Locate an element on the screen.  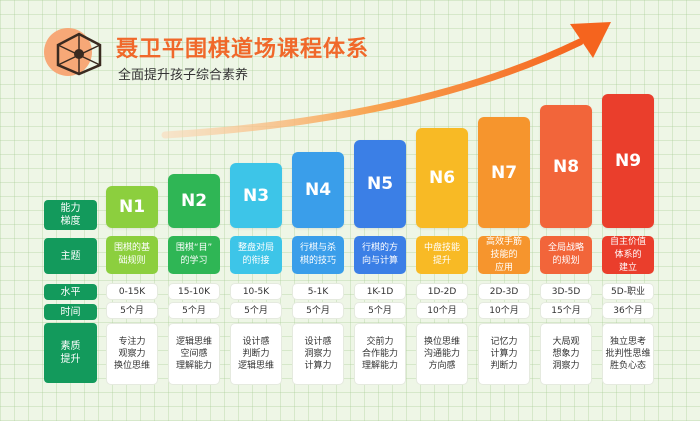
rank-cell-n9: 5D-职业 is located at coordinates (628, 291).